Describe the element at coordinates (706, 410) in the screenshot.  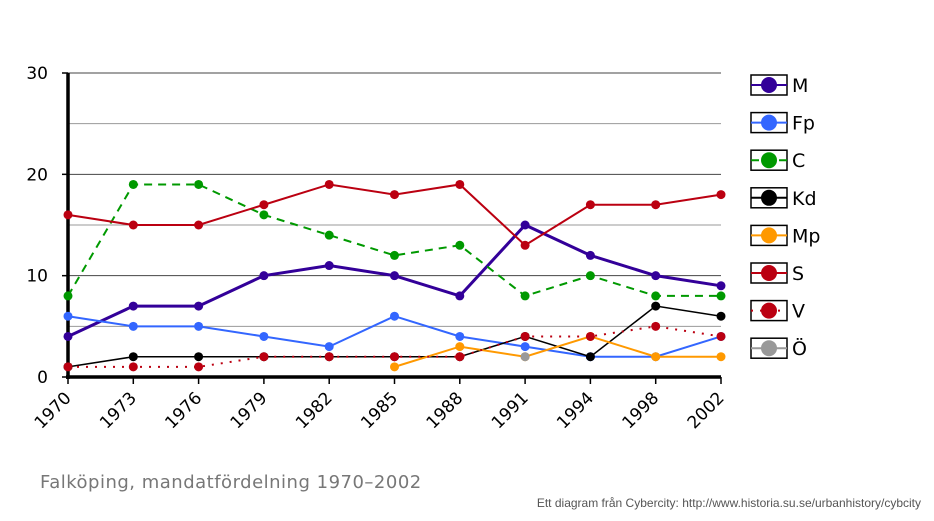
I see `x-tick-label: 2002` at that location.